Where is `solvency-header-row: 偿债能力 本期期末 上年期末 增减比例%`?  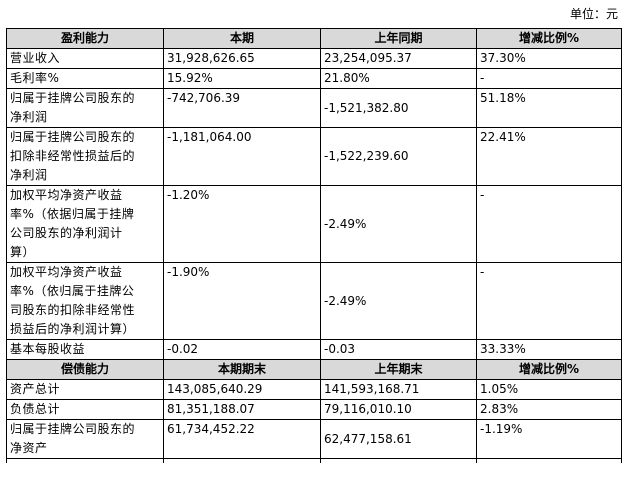 solvency-header-row: 偿债能力 本期期末 上年期末 增减比例% is located at coordinates (314, 369).